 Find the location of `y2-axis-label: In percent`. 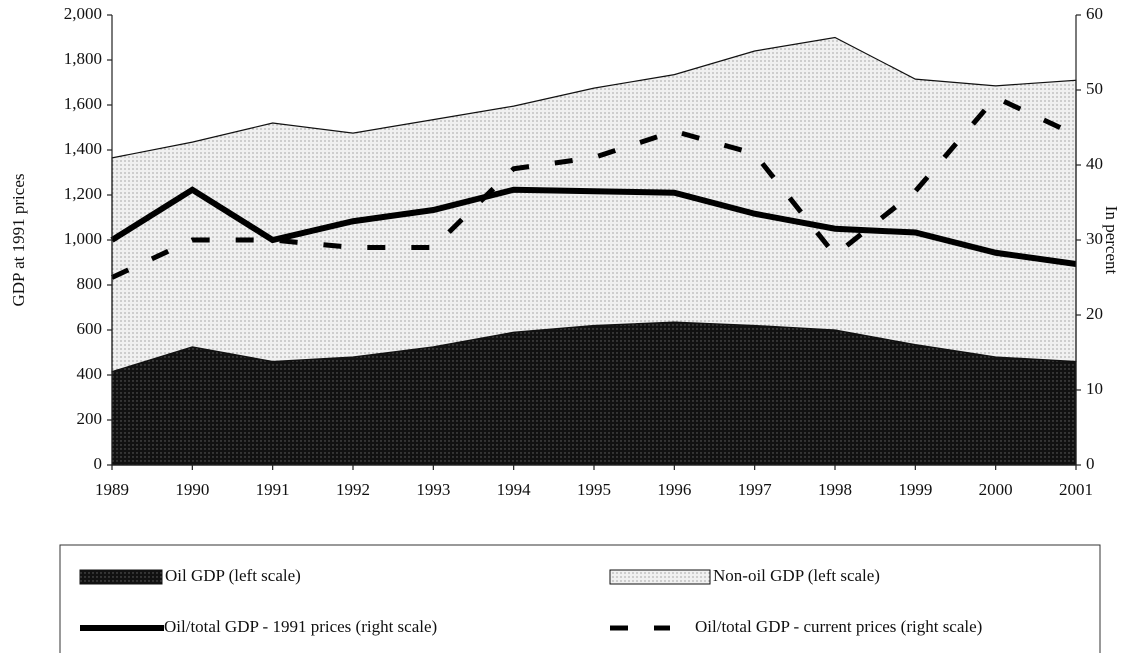

y2-axis-label: In percent is located at coordinates (1111, 240).